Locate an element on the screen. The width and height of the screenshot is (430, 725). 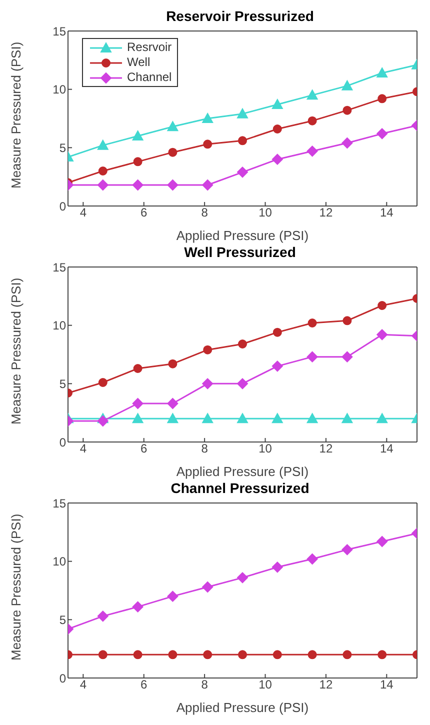
chart-title: Well Pressurized is located at coordinates (240, 253).